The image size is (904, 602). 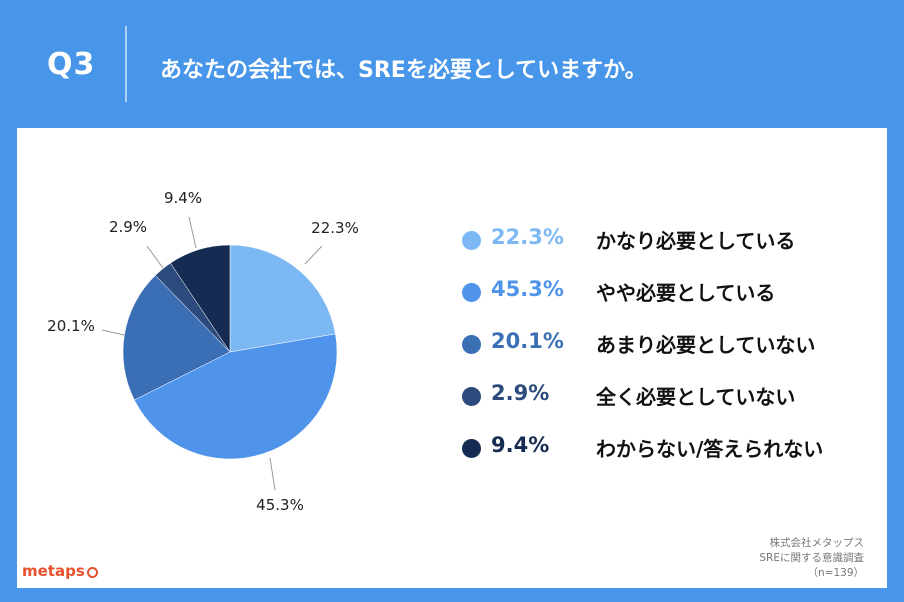 What do you see at coordinates (60, 571) in the screenshot?
I see `metaps-logo: metaps` at bounding box center [60, 571].